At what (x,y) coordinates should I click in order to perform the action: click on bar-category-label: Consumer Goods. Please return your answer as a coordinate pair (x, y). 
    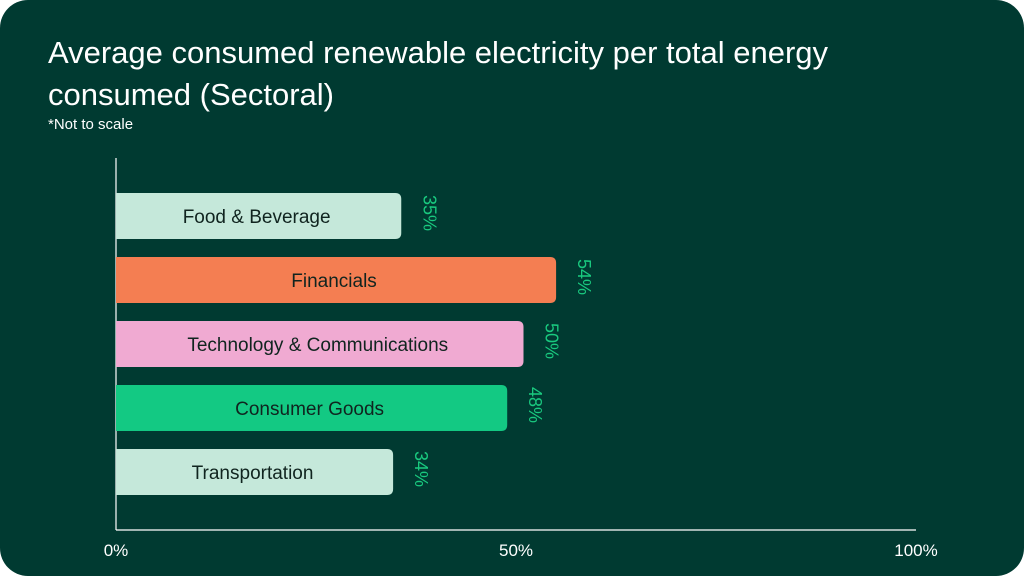
    Looking at the image, I should click on (309, 409).